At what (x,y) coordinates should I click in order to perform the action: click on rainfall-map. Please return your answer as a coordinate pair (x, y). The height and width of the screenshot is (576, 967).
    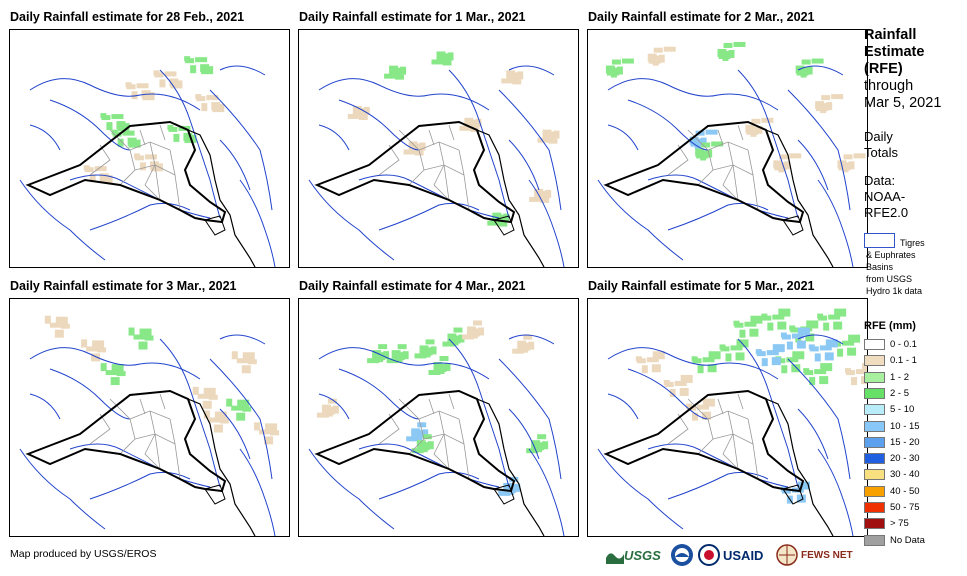
    Looking at the image, I should click on (732, 422).